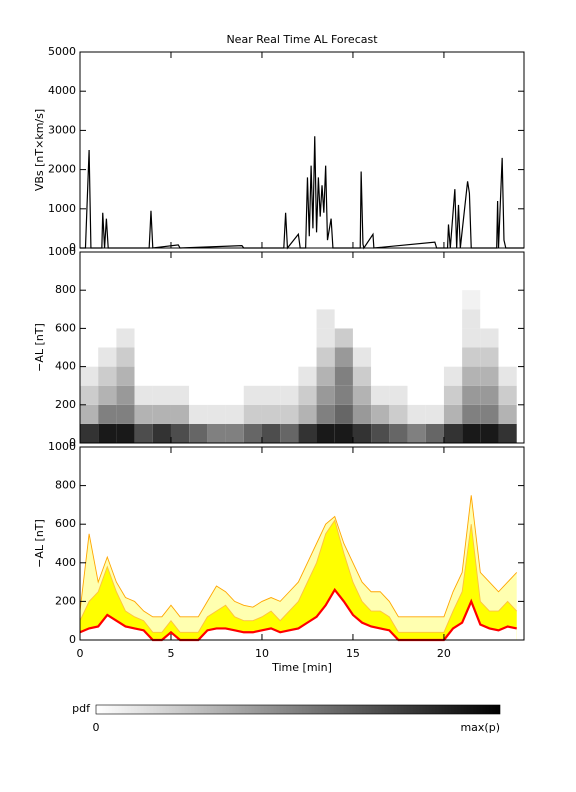  I want to click on x-tick-label: 20, so click(444, 653).